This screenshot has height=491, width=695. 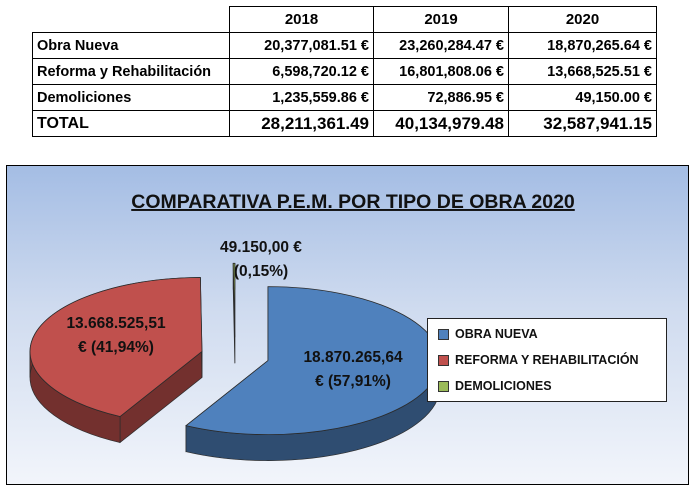 What do you see at coordinates (261, 259) in the screenshot?
I see `pie-data-label: 49.150,00 € (0,15%)` at bounding box center [261, 259].